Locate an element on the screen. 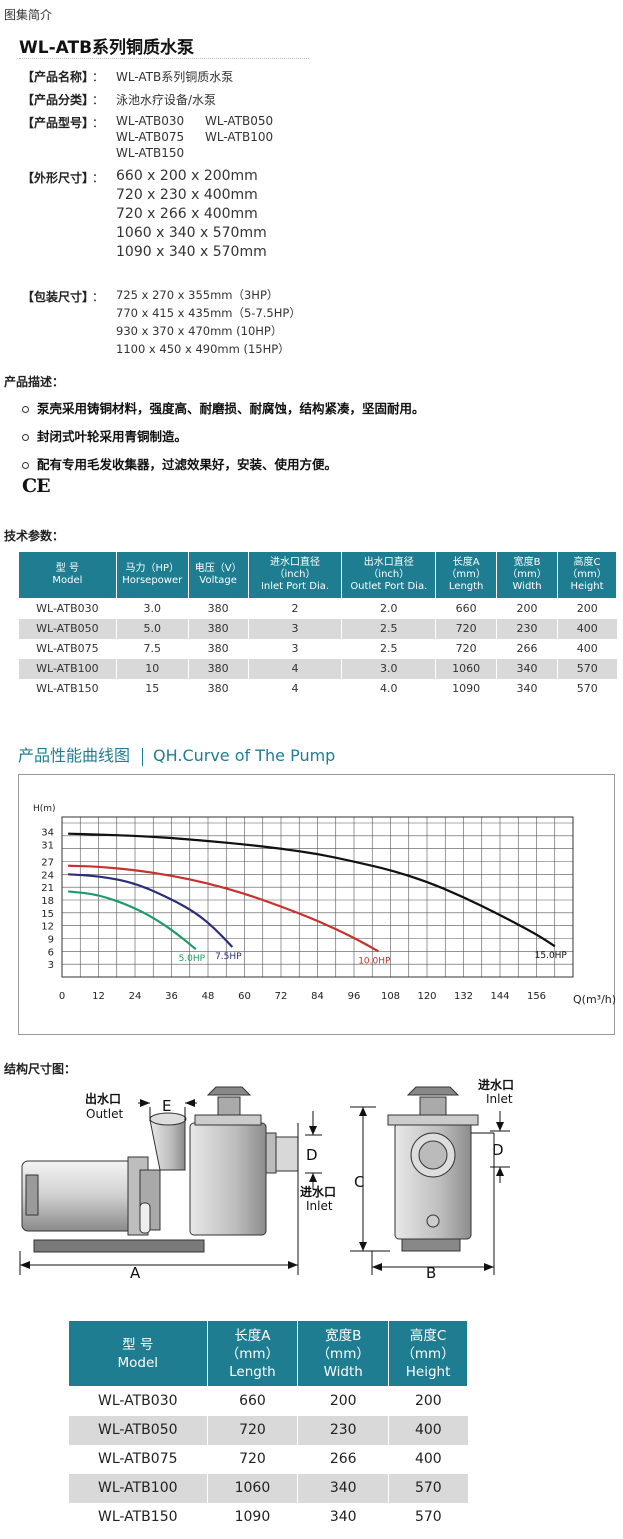 The image size is (623, 1539). curve-section-title: 产品性能曲线图 QH.Curve of The Pump is located at coordinates (176, 754).